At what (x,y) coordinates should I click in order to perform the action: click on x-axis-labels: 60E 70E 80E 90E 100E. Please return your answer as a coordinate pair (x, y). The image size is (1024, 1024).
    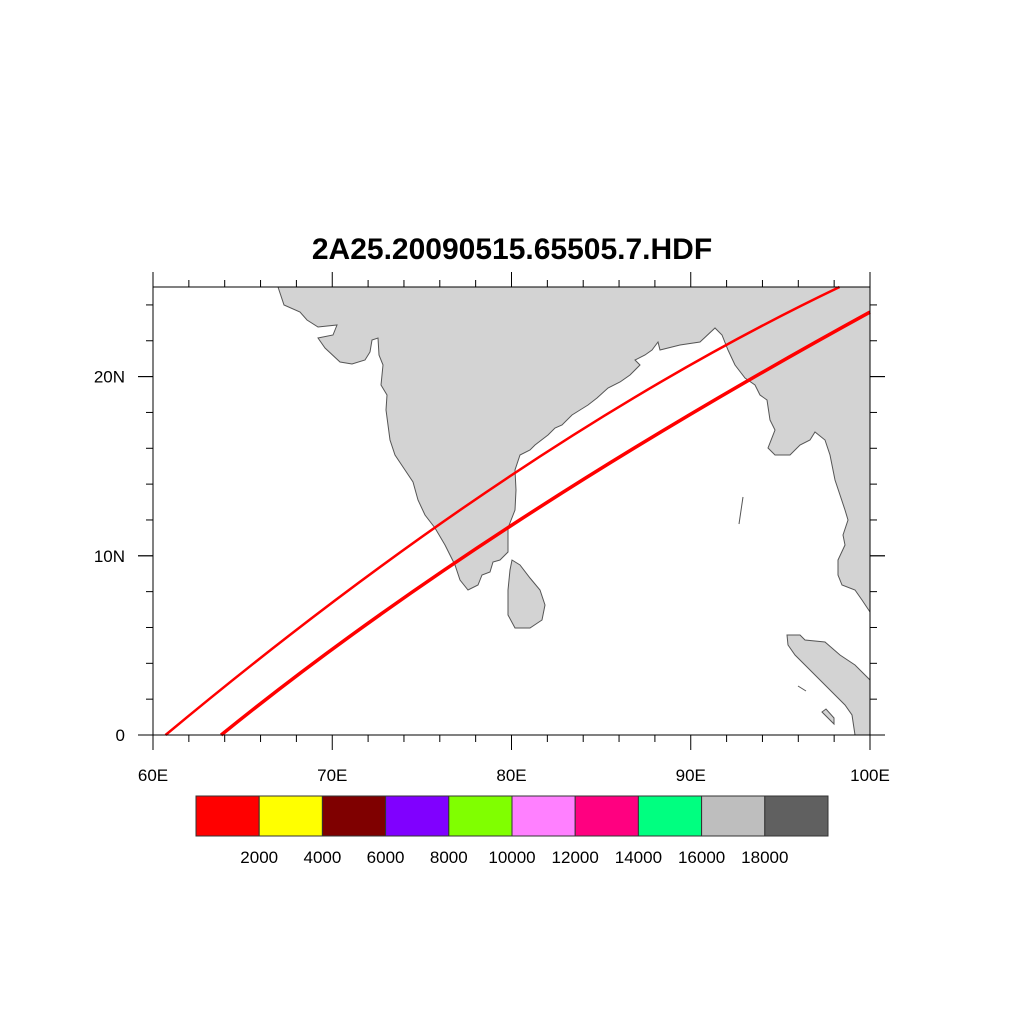
    Looking at the image, I should click on (514, 775).